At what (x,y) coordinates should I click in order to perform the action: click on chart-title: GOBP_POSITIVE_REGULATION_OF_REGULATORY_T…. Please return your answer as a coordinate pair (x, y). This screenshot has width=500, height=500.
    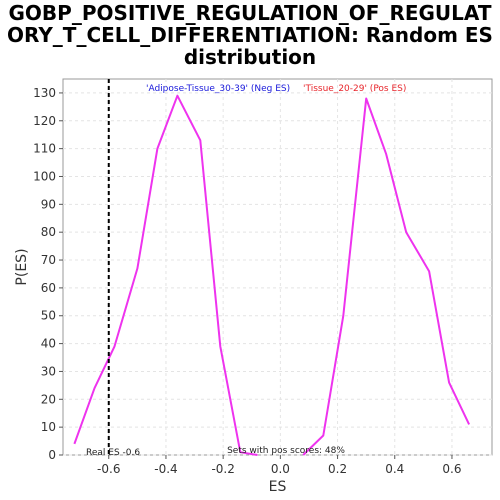
    Looking at the image, I should click on (250, 35).